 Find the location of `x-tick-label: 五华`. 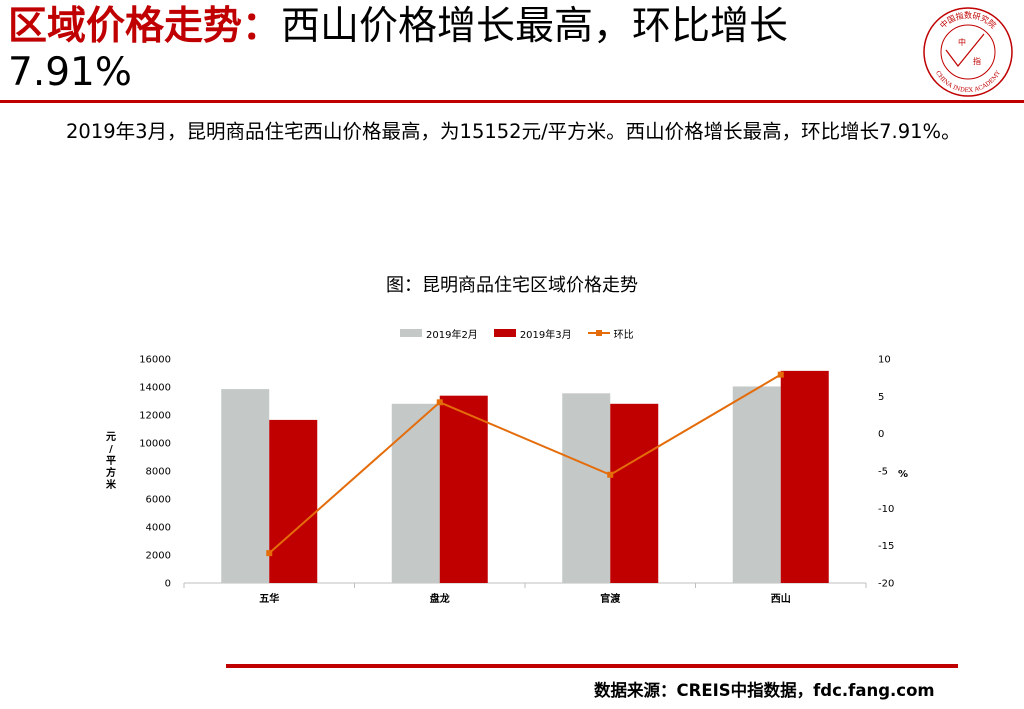

x-tick-label: 五华 is located at coordinates (269, 598).